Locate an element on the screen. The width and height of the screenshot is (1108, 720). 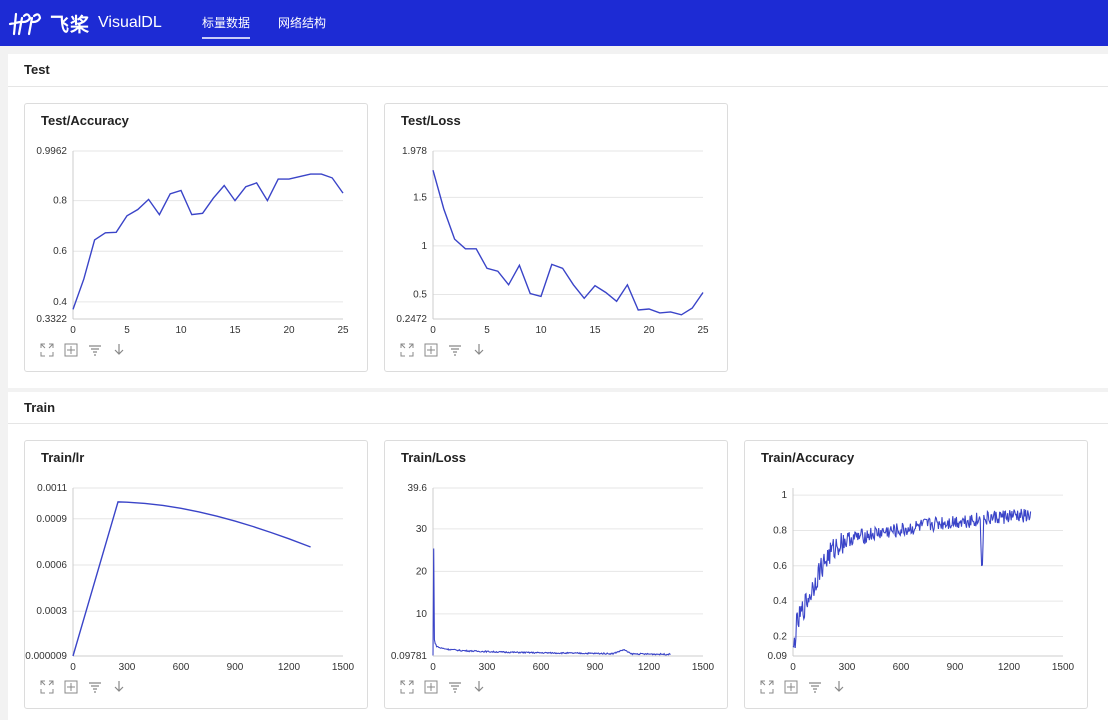
y-tick-label: 39.6 is located at coordinates (418, 488).